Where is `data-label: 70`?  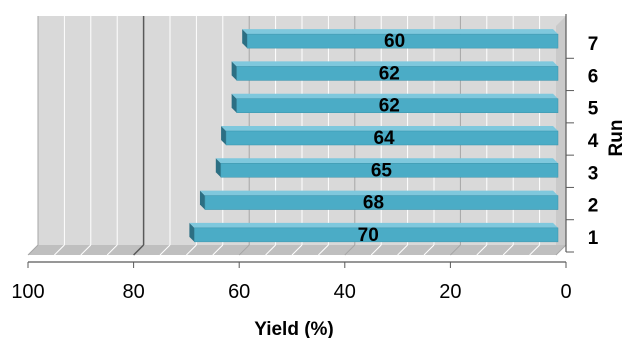 data-label: 70 is located at coordinates (368, 235).